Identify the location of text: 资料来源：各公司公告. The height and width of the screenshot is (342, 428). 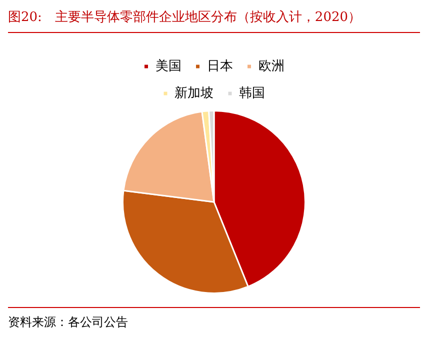
(68, 322).